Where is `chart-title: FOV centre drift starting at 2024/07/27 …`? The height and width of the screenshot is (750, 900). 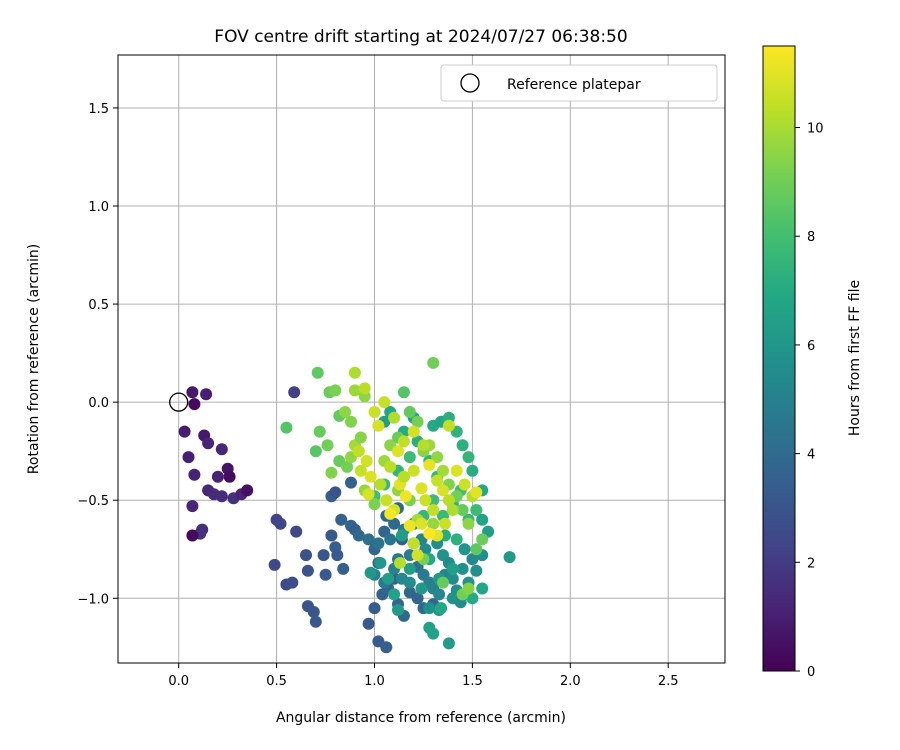
chart-title: FOV centre drift starting at 2024/07/27 … is located at coordinates (420, 37).